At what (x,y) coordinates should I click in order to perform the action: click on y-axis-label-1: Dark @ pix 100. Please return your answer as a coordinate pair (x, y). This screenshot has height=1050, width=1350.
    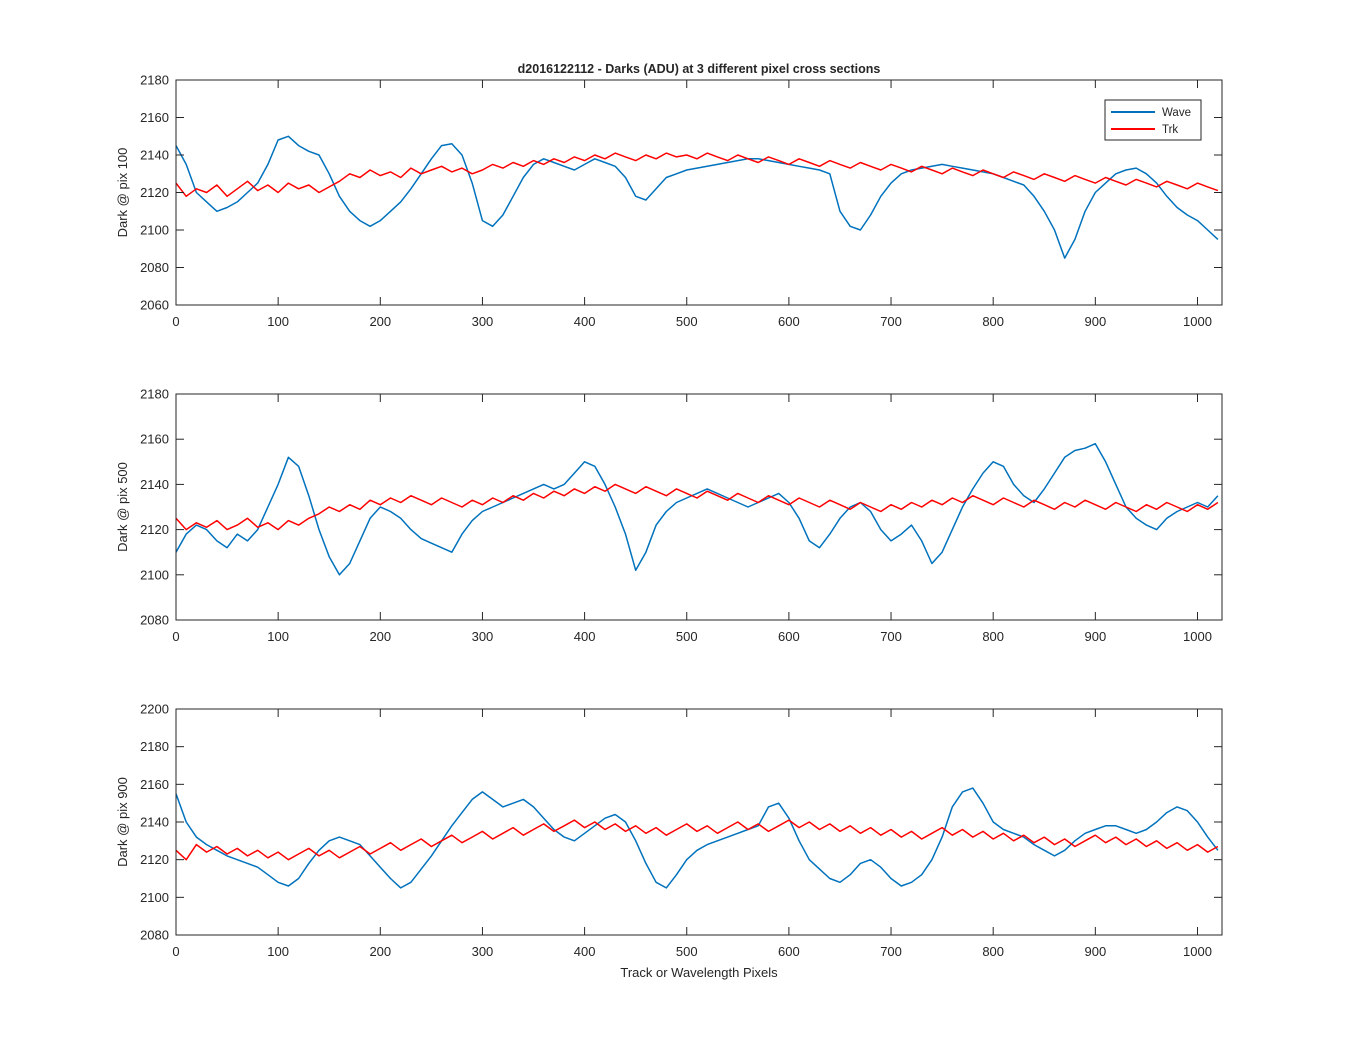
    Looking at the image, I should click on (122, 193).